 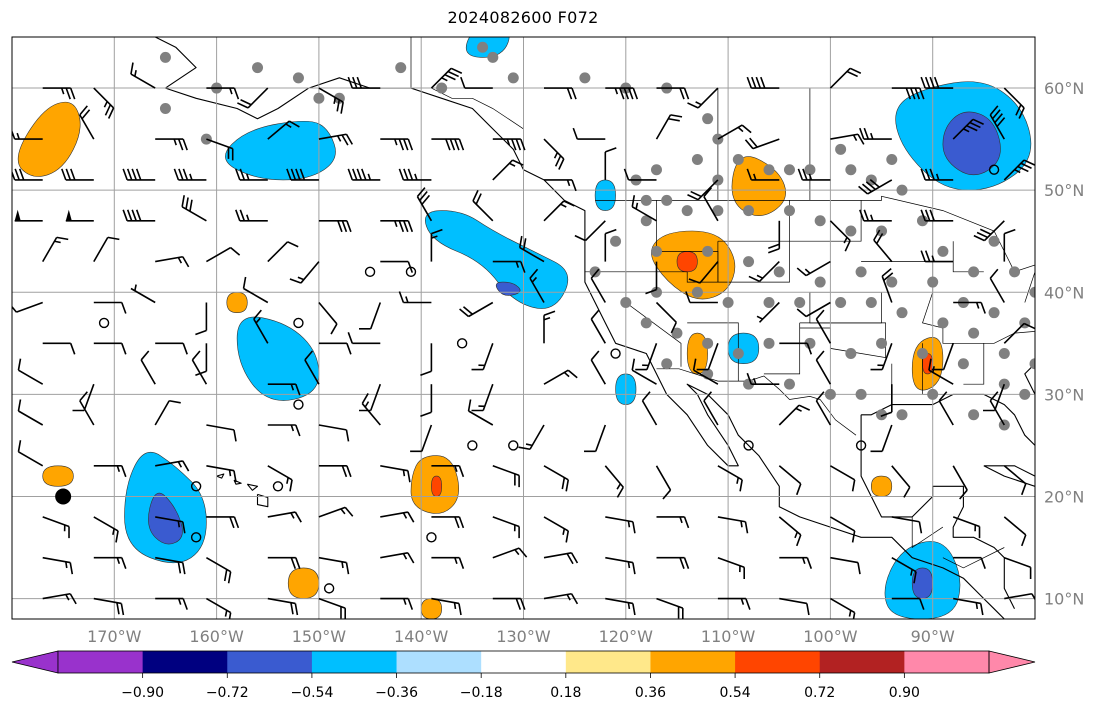 I want to click on longitude-label: 90°W, so click(x=933, y=636).